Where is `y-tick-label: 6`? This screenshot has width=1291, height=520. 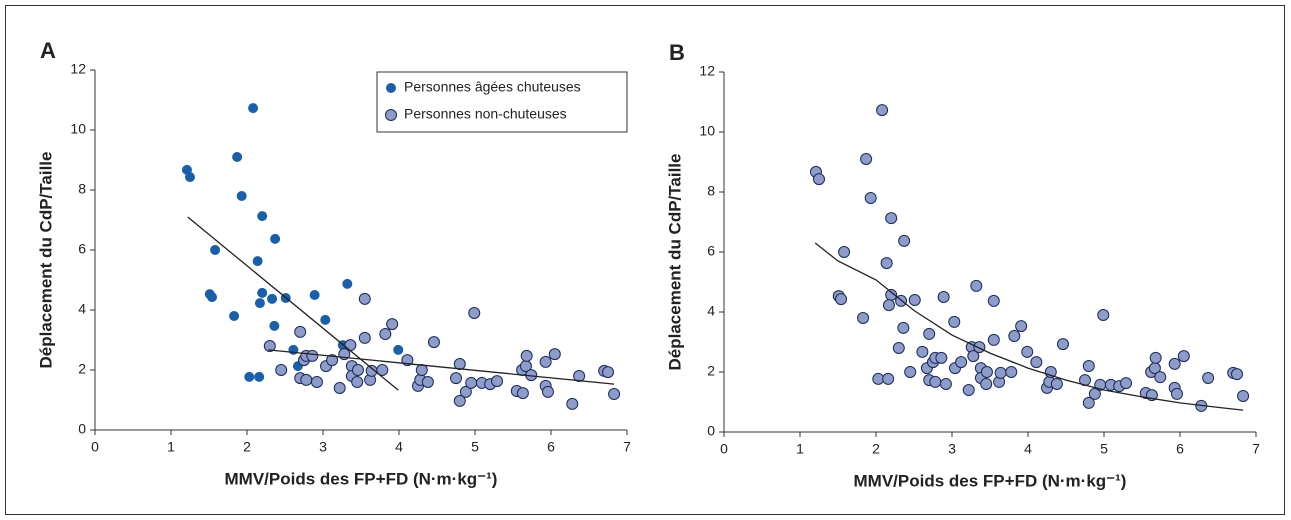 y-tick-label: 6 is located at coordinates (82, 249).